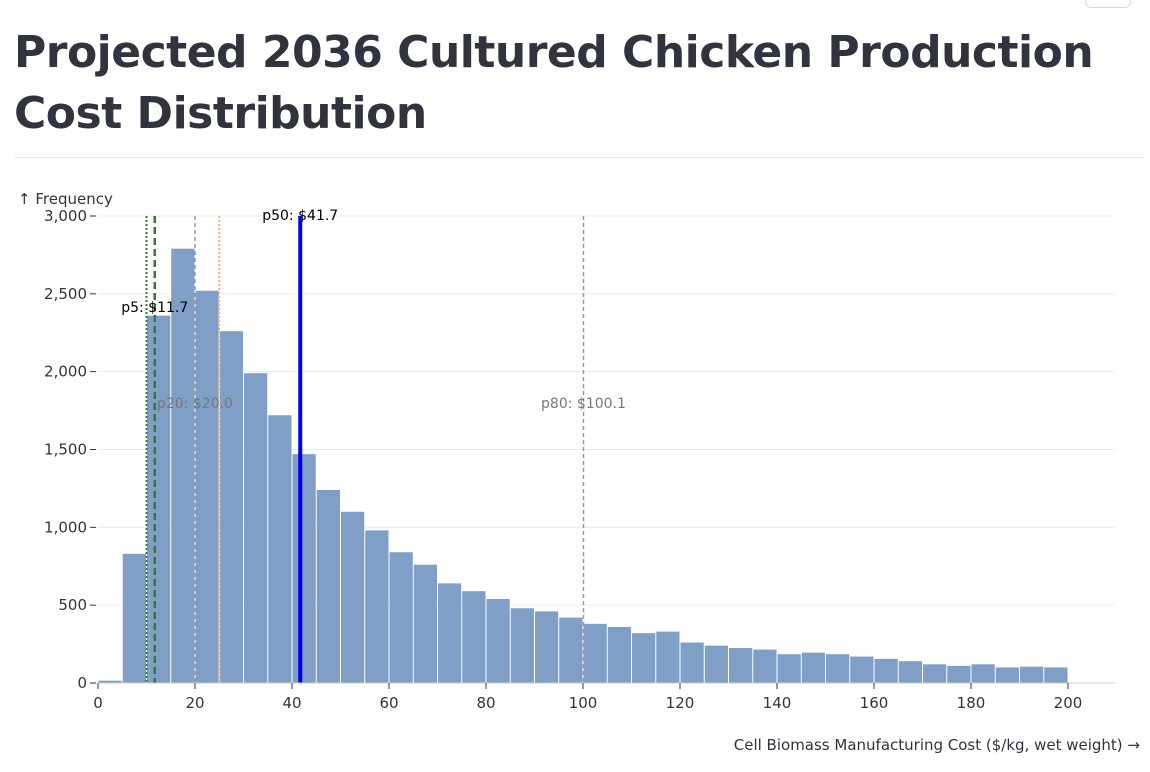 This screenshot has height=772, width=1150. What do you see at coordinates (777, 703) in the screenshot?
I see `x-tick-label: 140` at bounding box center [777, 703].